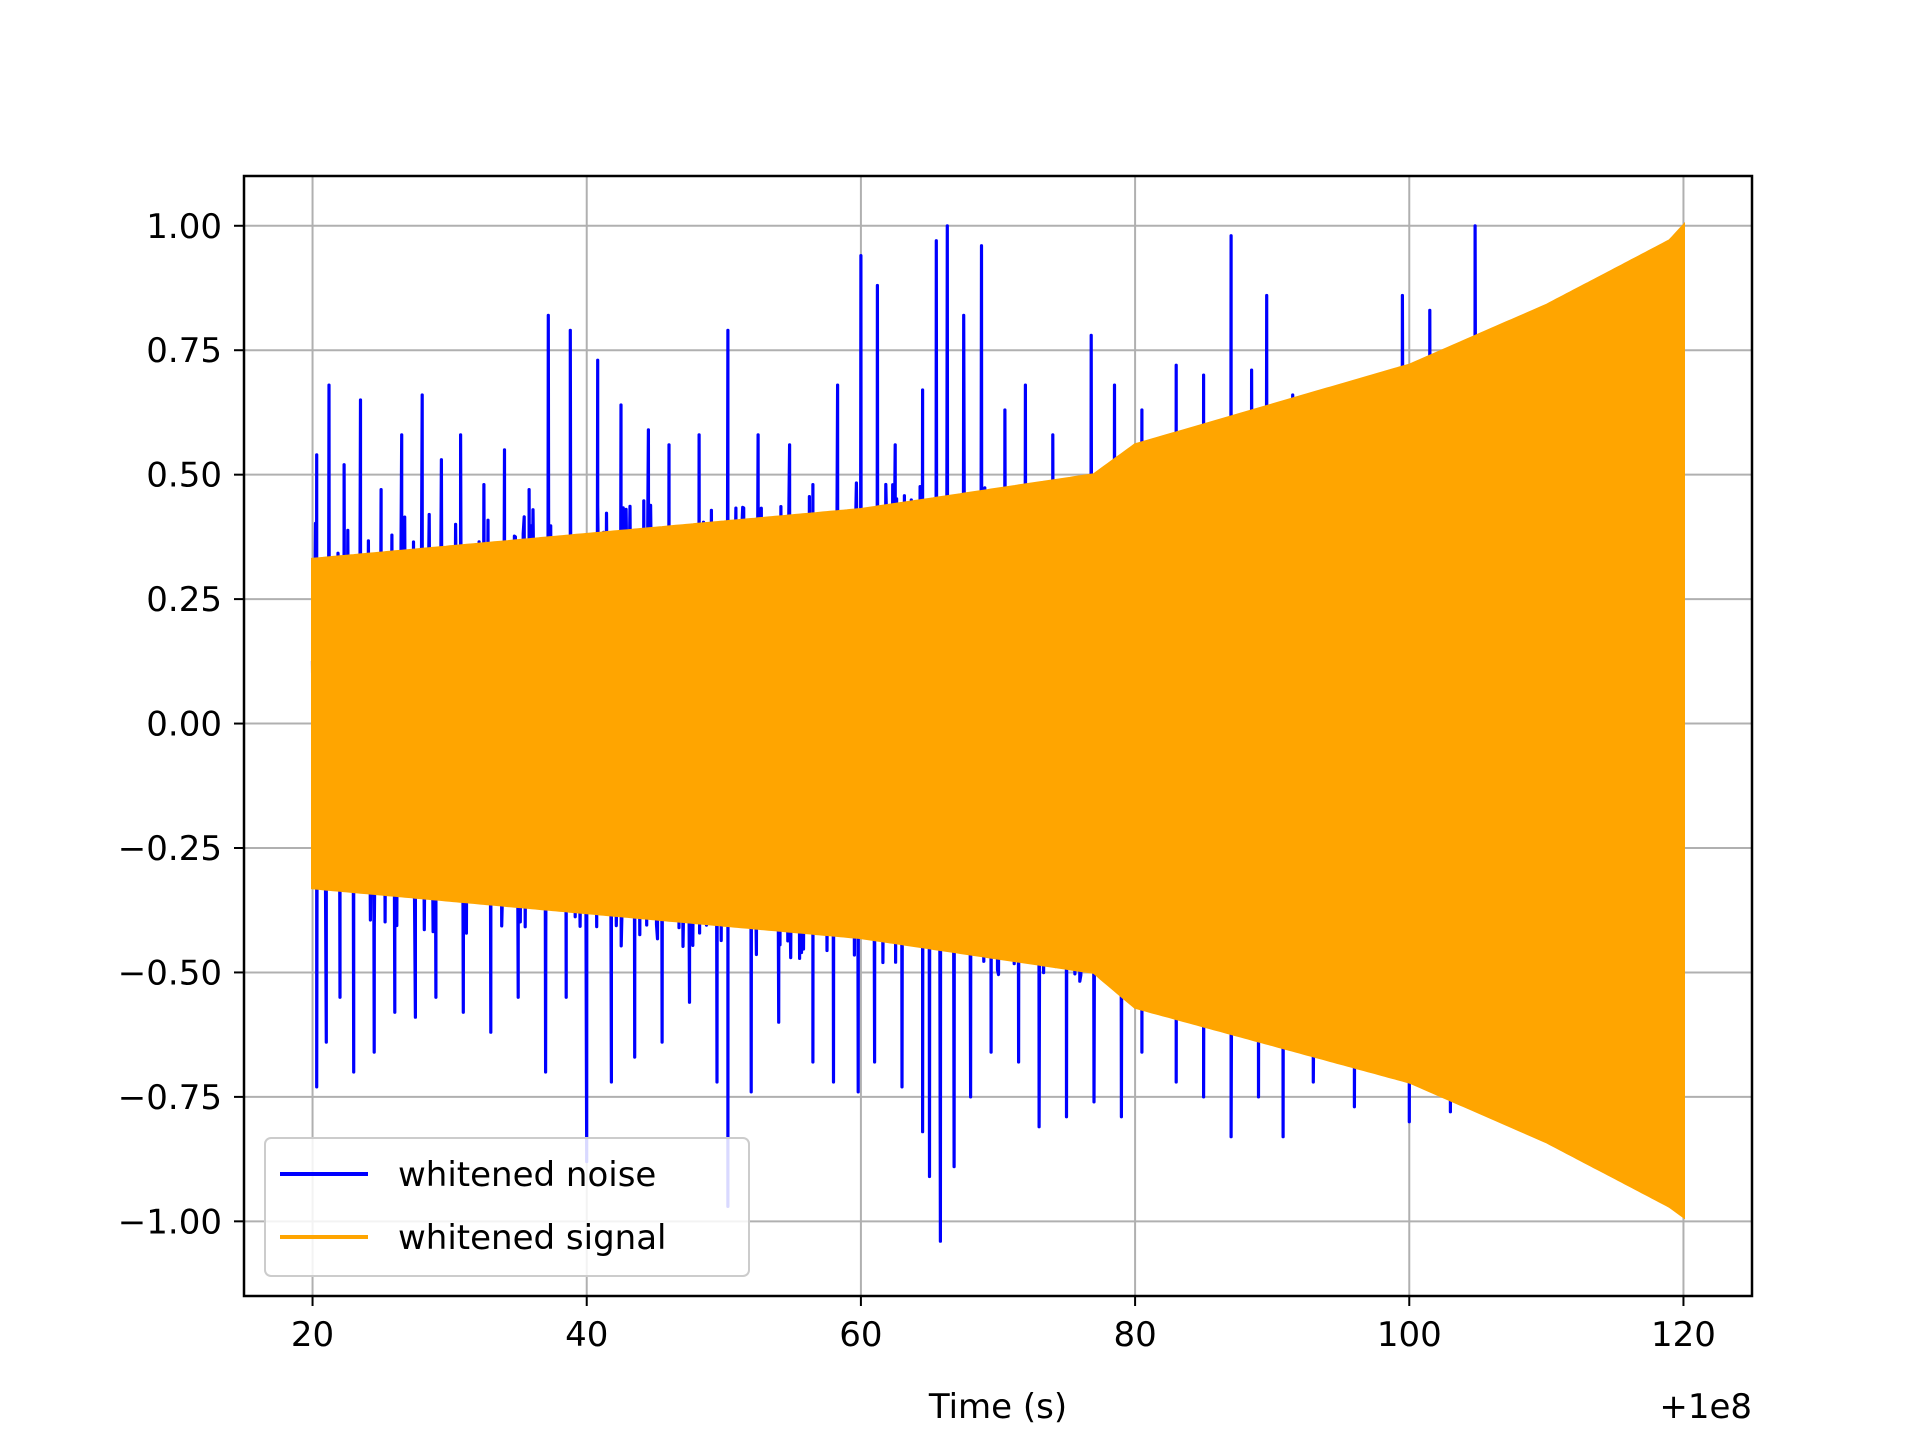 The height and width of the screenshot is (1440, 1920). I want to click on x-tick-label: 40, so click(586, 1335).